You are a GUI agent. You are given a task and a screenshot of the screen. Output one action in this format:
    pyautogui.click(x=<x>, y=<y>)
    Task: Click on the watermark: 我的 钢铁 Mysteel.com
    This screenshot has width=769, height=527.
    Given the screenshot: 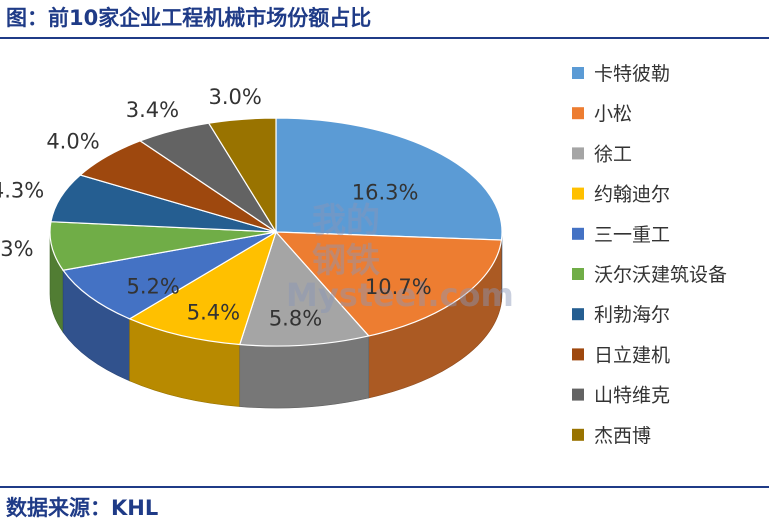 What is the action you would take?
    pyautogui.click(x=400, y=257)
    